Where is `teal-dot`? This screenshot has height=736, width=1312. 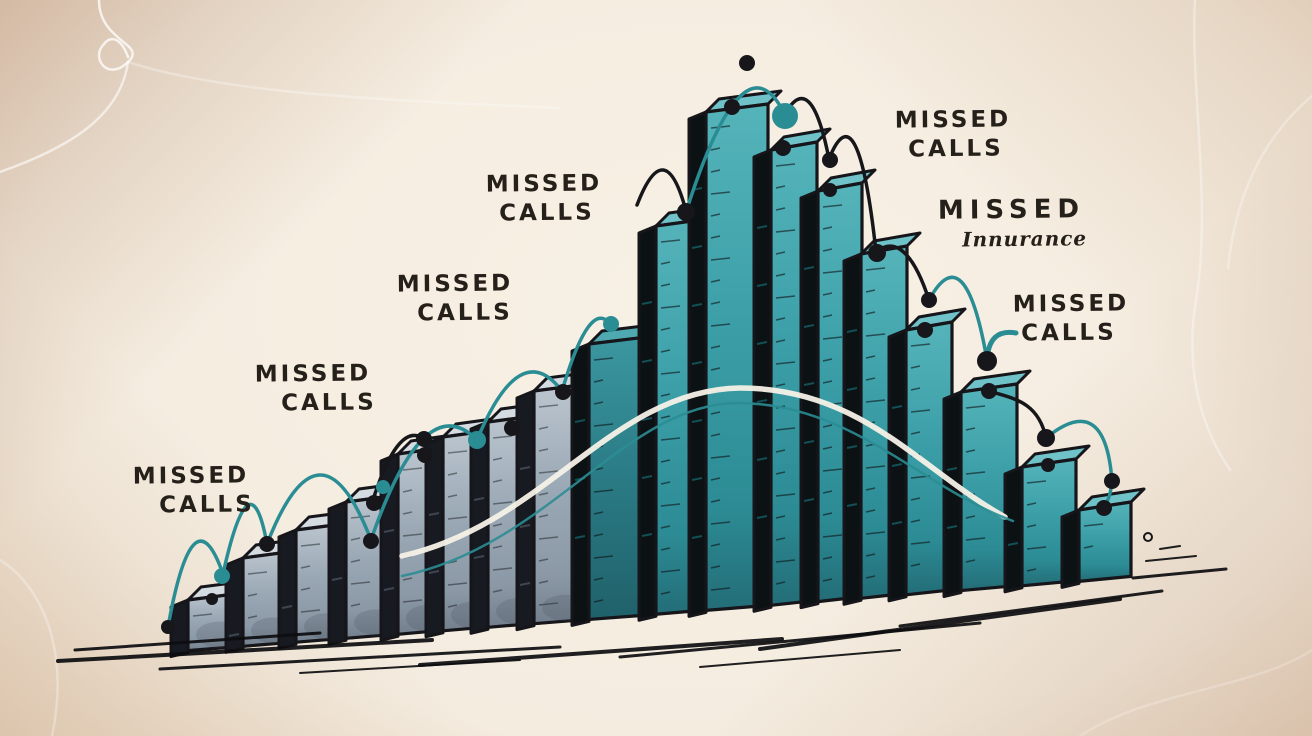
teal-dot is located at coordinates (785, 116).